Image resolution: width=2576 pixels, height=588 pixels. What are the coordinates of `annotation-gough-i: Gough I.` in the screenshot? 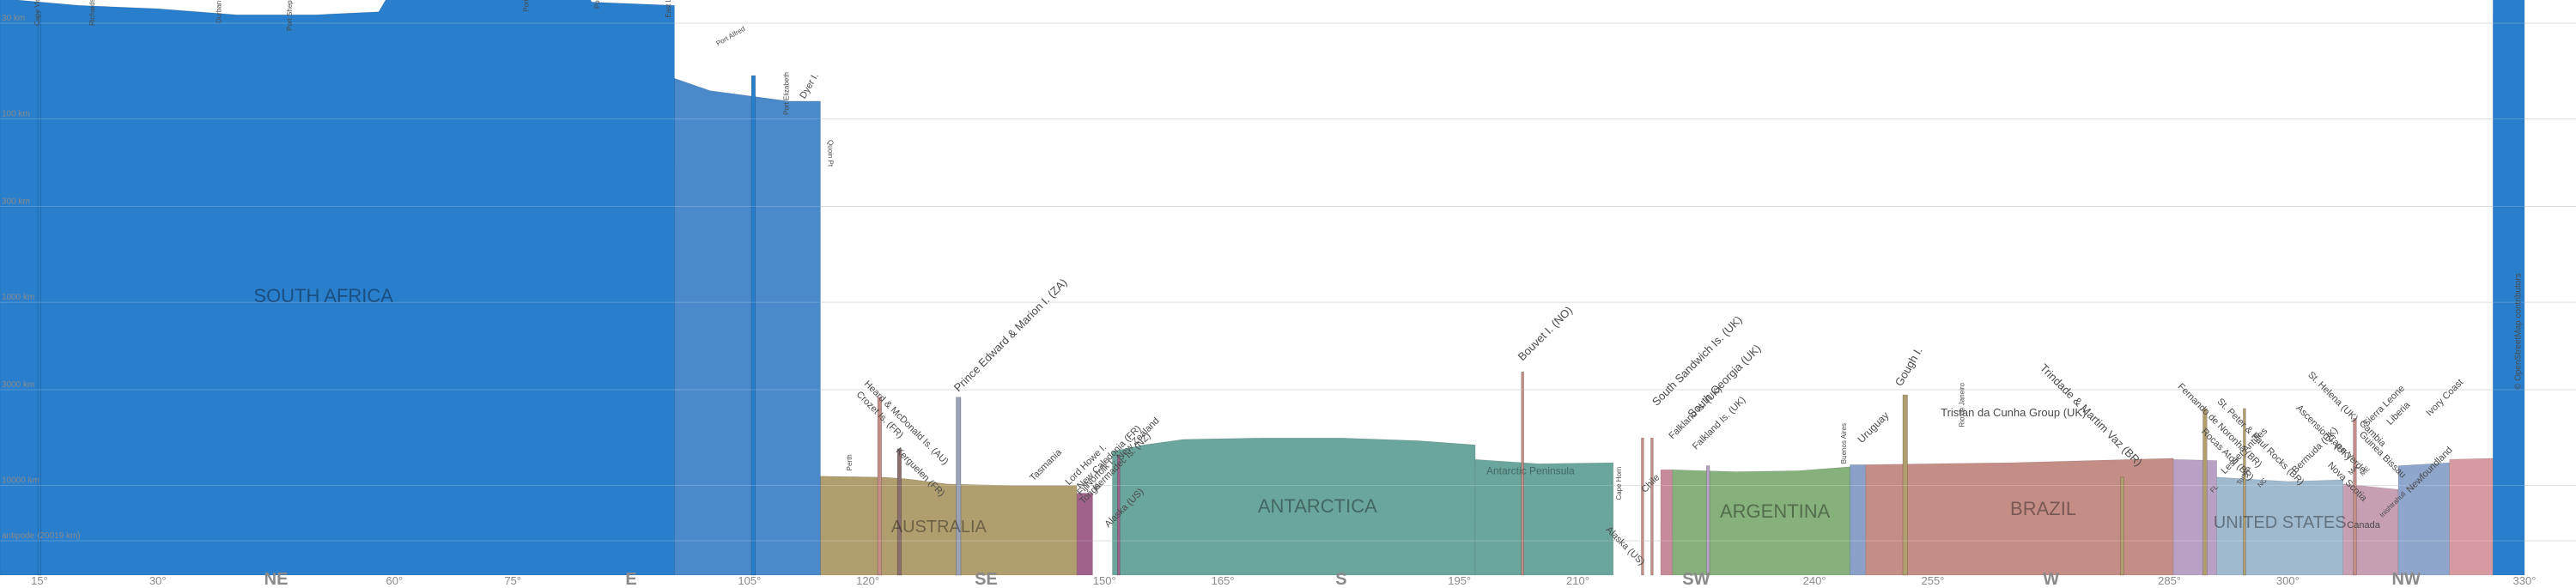 It's located at (1909, 367).